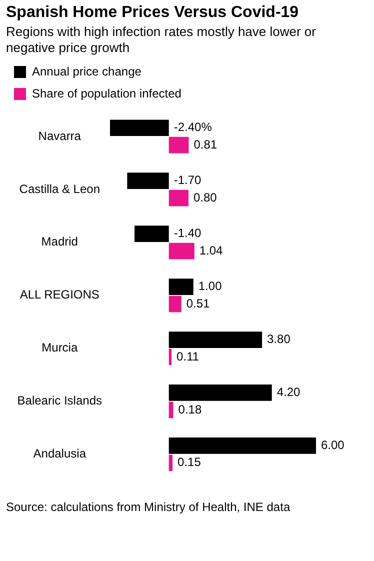 Image resolution: width=374 pixels, height=561 pixels. Describe the element at coordinates (205, 197) in the screenshot. I see `data-label: 0.80` at that location.